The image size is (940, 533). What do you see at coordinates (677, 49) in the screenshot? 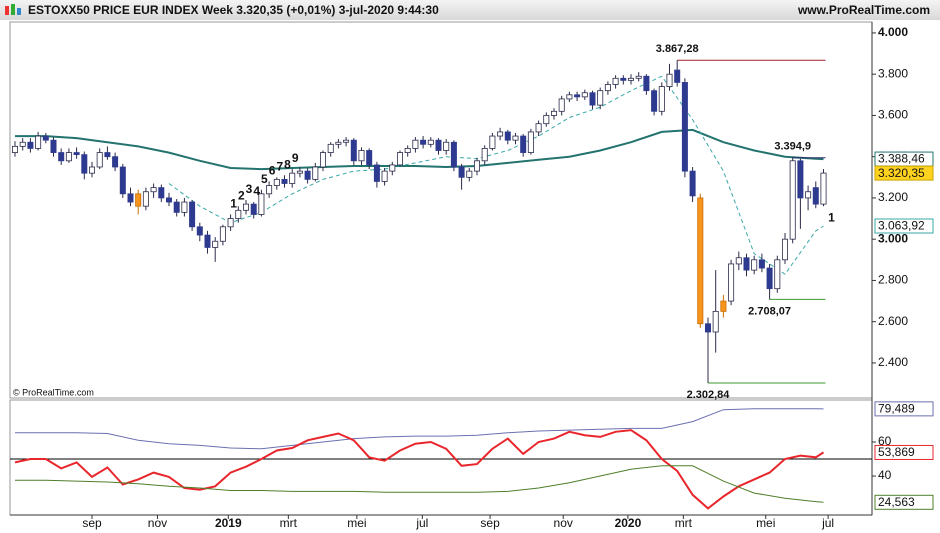
I see `level-label: 3.867,28` at bounding box center [677, 49].